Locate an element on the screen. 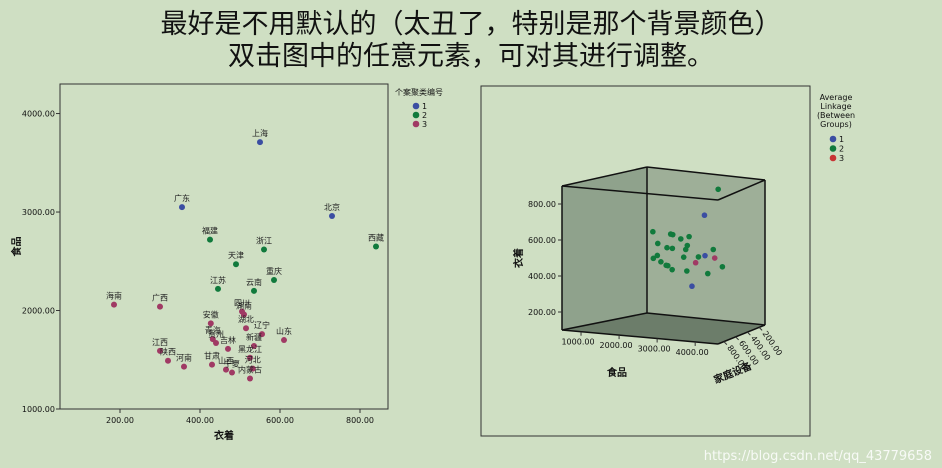  point-label: 山东 is located at coordinates (284, 331).